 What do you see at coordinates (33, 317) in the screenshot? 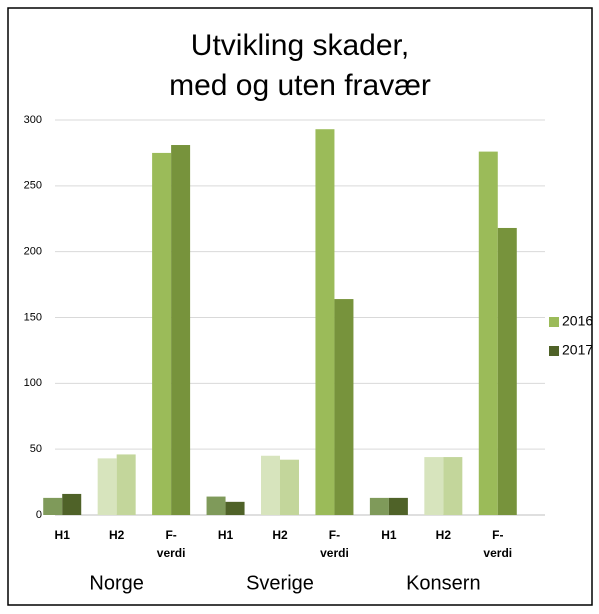
I see `y-tick-label: 150` at bounding box center [33, 317].